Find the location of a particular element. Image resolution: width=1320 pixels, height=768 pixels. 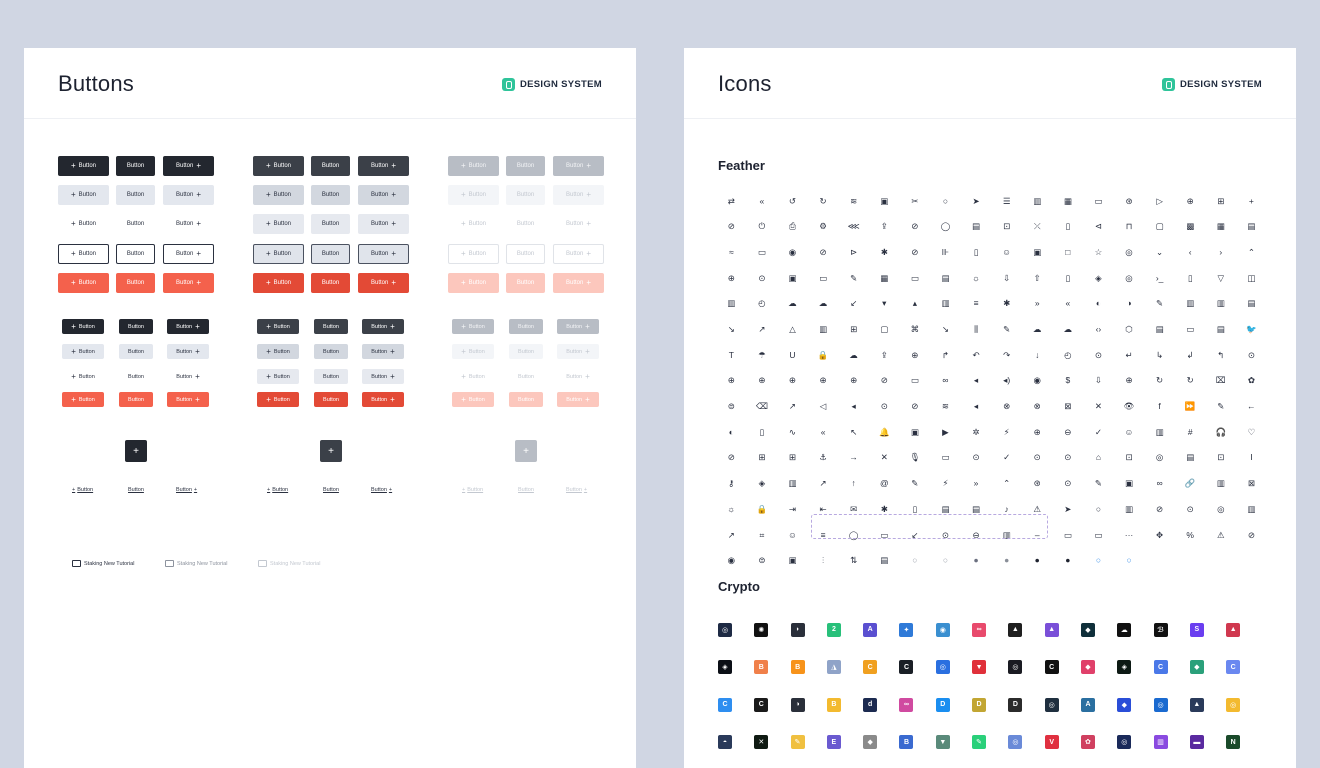

feather-icon: ◑ is located at coordinates (1129, 303).